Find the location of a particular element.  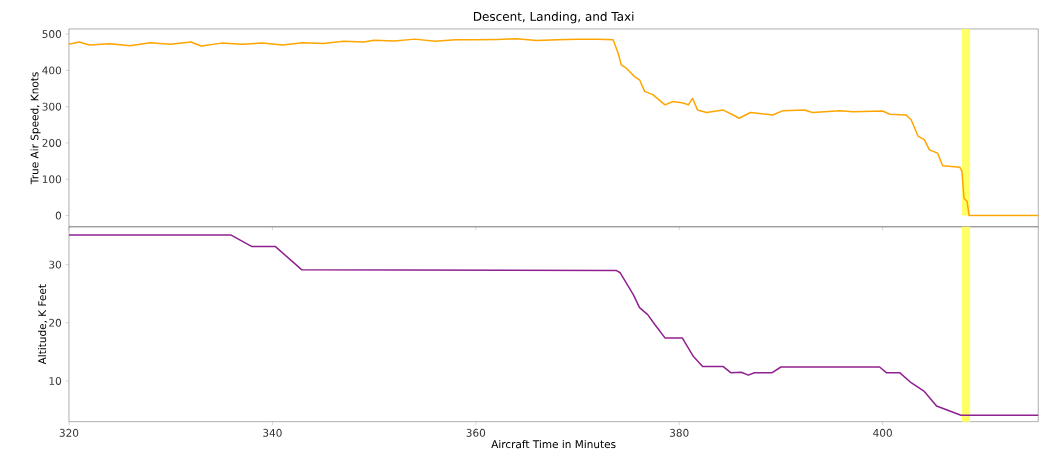

y-tick-label: 10 is located at coordinates (55, 381).